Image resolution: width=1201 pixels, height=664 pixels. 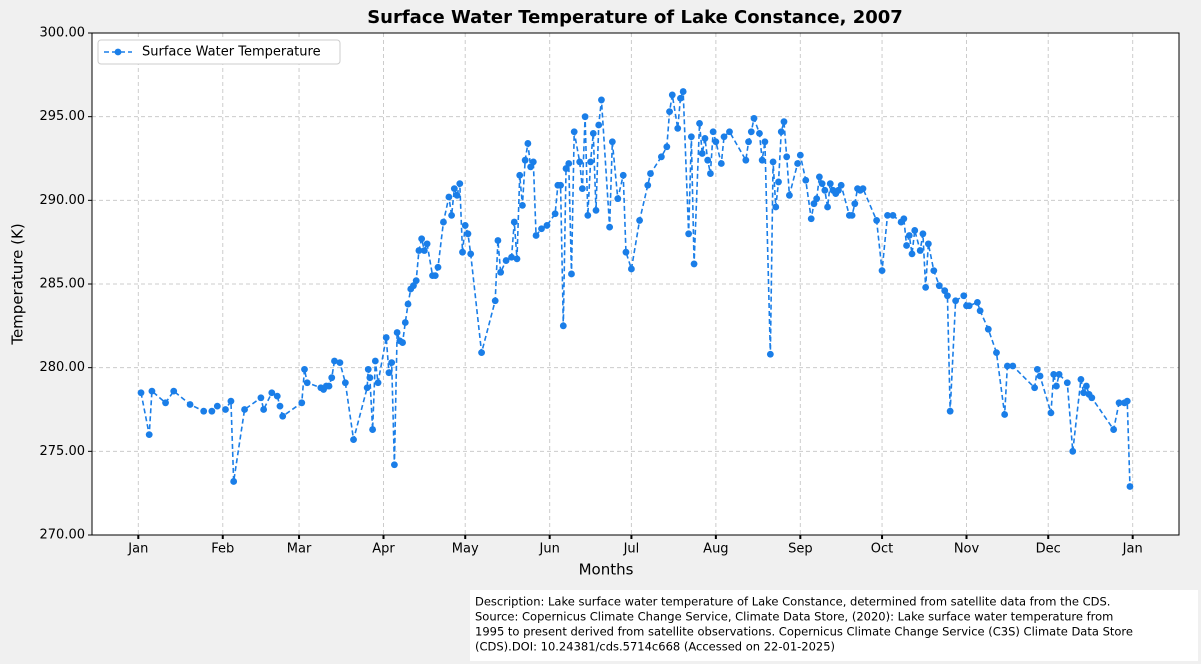 What do you see at coordinates (967, 549) in the screenshot?
I see `x-tick-label: Nov` at bounding box center [967, 549].